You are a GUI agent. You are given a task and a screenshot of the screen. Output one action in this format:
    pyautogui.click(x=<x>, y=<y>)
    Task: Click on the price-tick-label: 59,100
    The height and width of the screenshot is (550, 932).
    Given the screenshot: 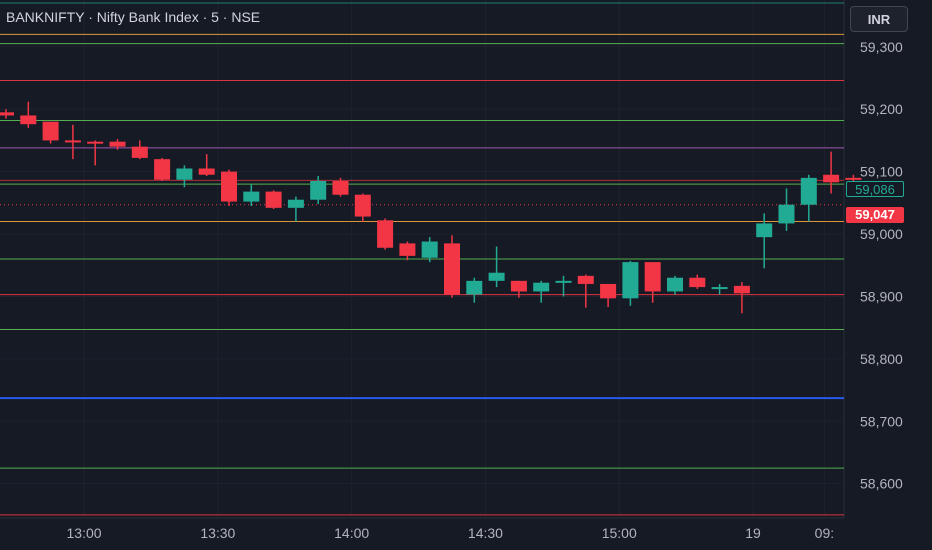 What is the action you would take?
    pyautogui.click(x=881, y=172)
    